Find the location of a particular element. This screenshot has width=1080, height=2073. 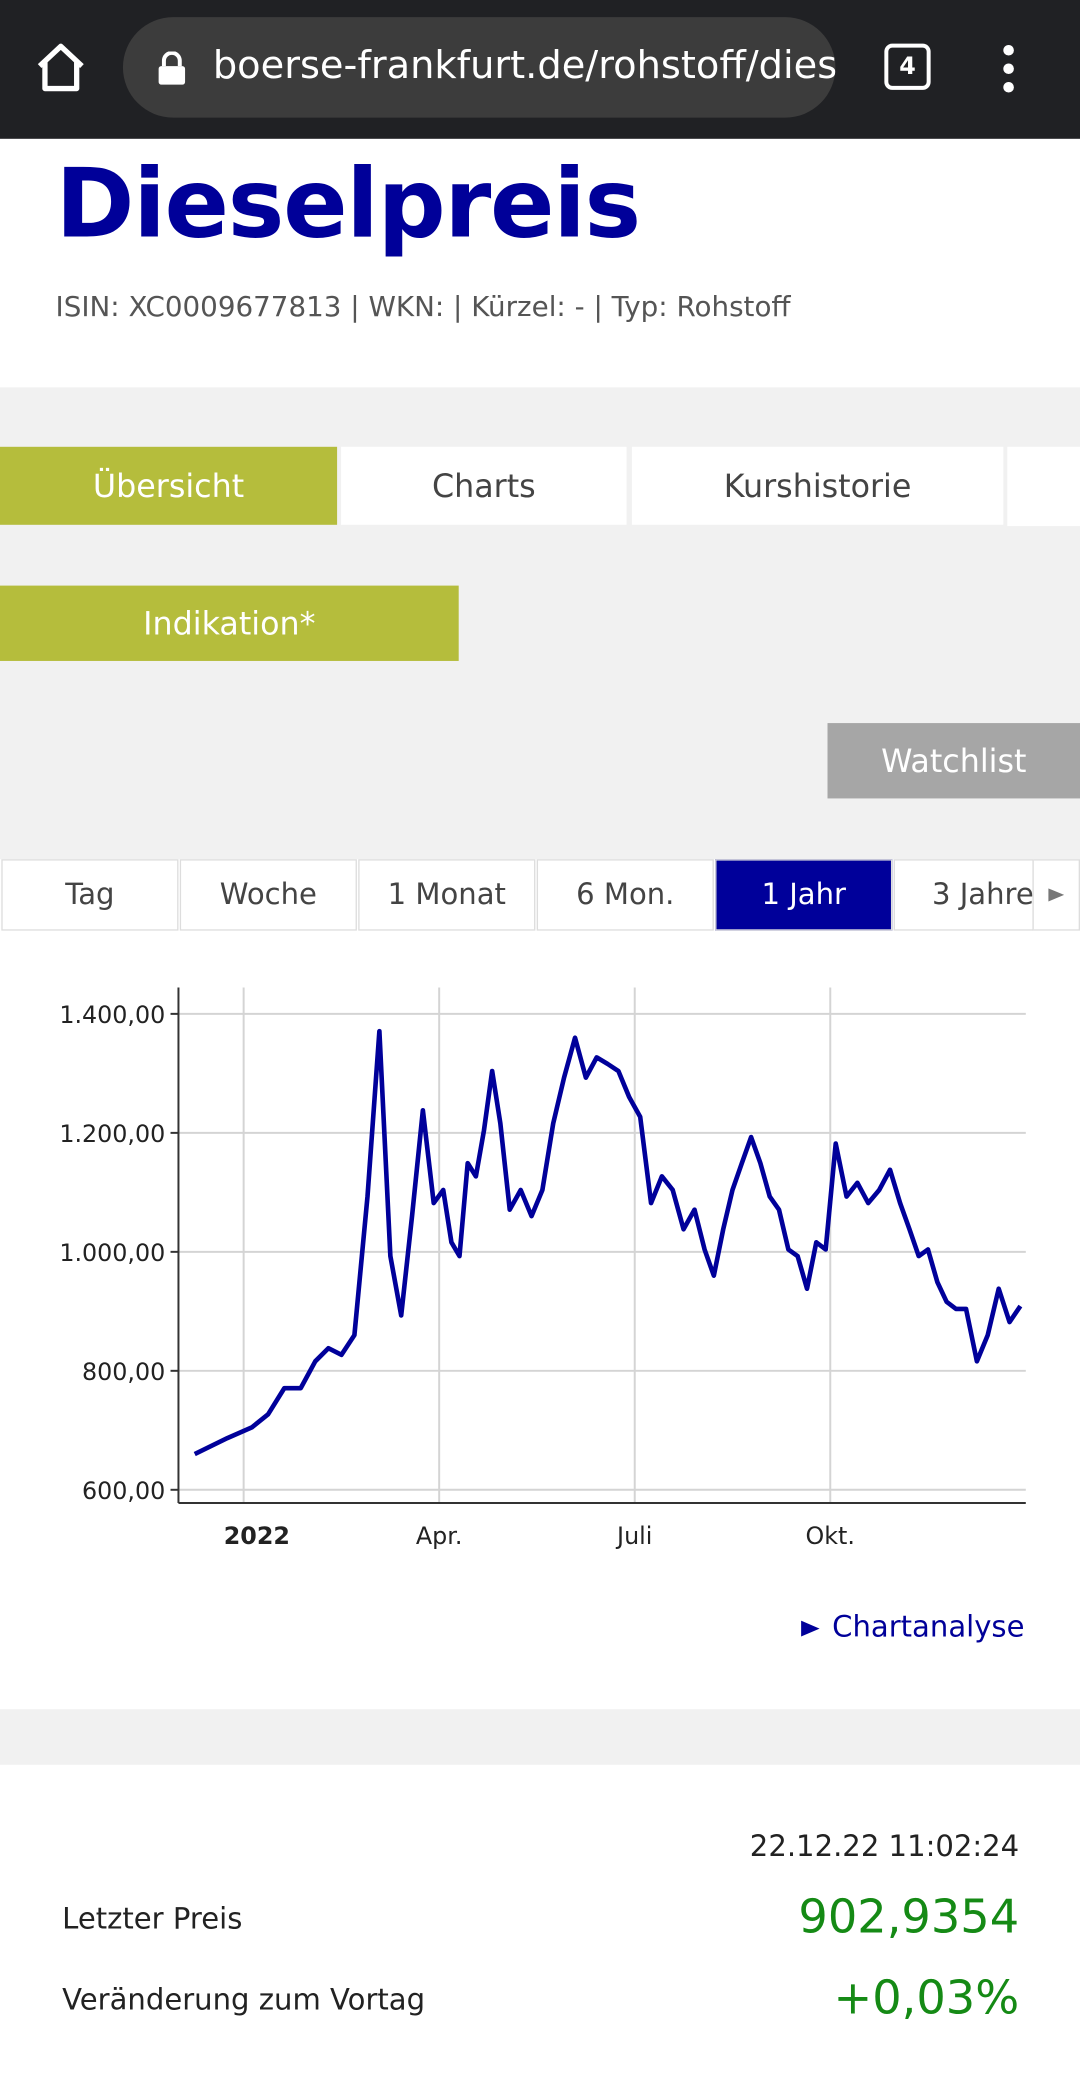

indication-button: Indikation* is located at coordinates (229, 623).